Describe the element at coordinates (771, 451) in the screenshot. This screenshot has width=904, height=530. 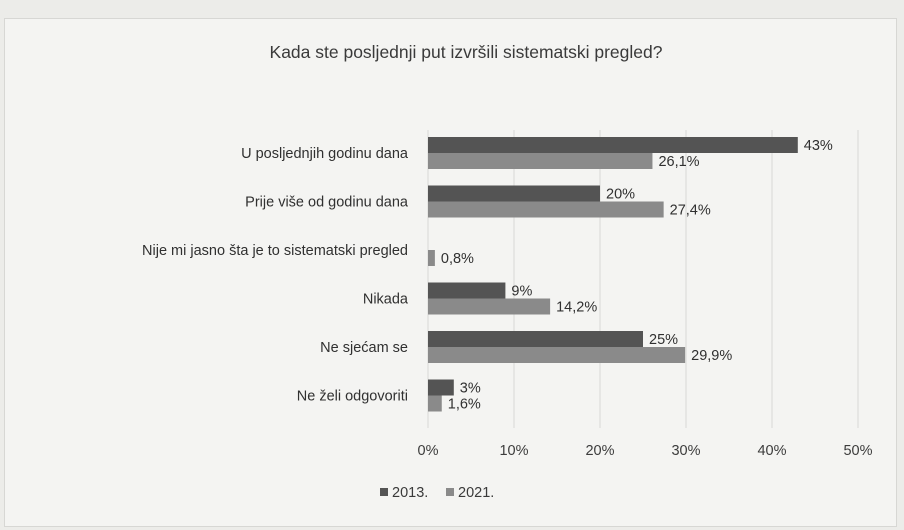
I see `x-tick-label: 40%` at that location.